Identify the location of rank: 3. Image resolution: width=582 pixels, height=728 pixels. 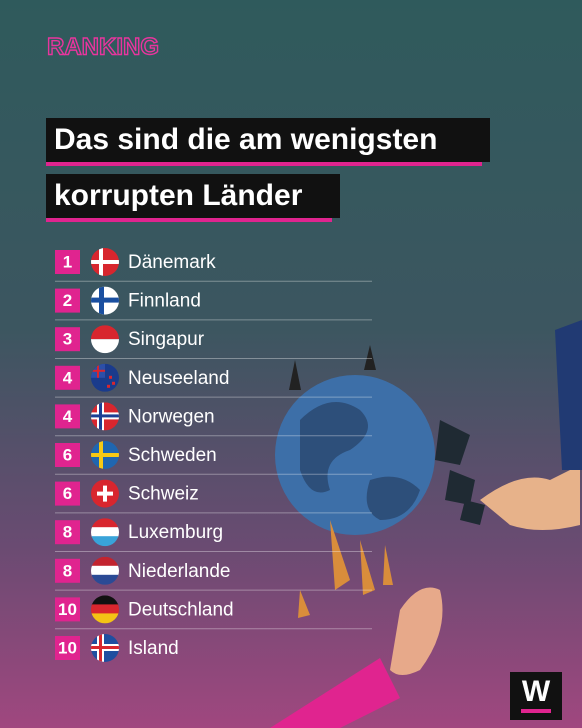
(67, 339).